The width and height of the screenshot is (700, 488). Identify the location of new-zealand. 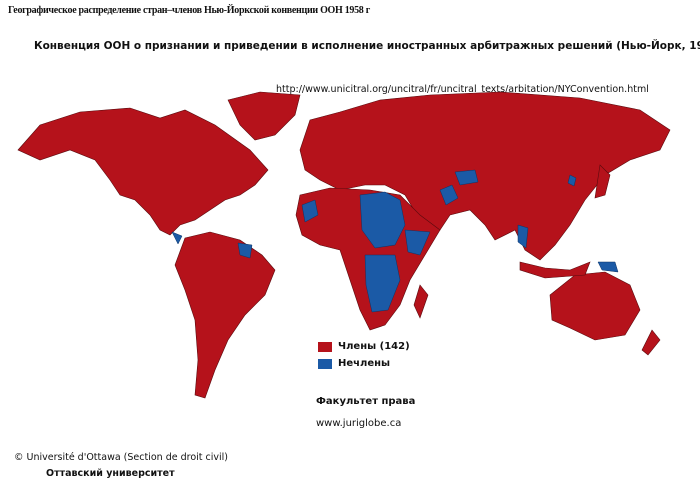
(651, 342).